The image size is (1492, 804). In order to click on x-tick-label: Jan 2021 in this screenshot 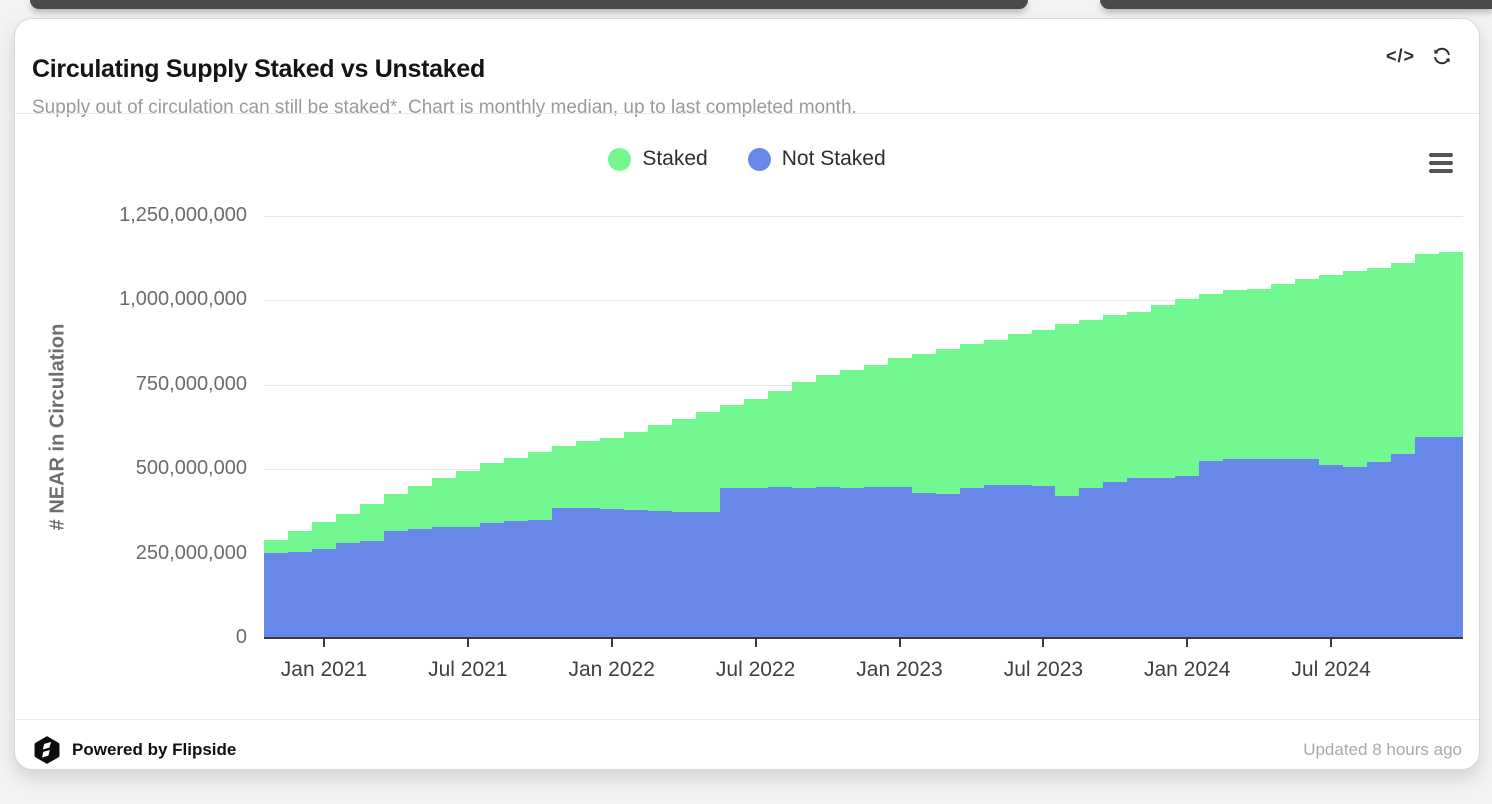, I will do `click(324, 669)`.